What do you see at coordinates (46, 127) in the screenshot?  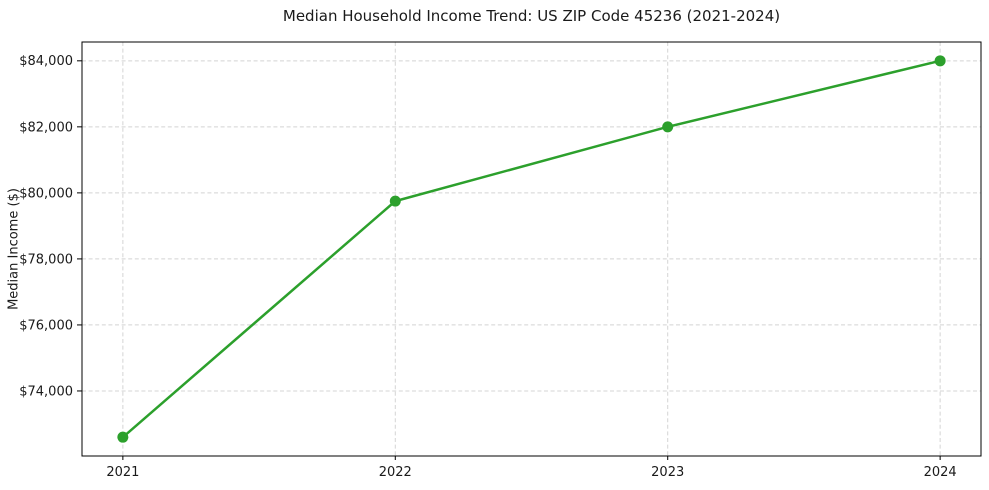 I see `y-tick-label: $82,000` at bounding box center [46, 127].